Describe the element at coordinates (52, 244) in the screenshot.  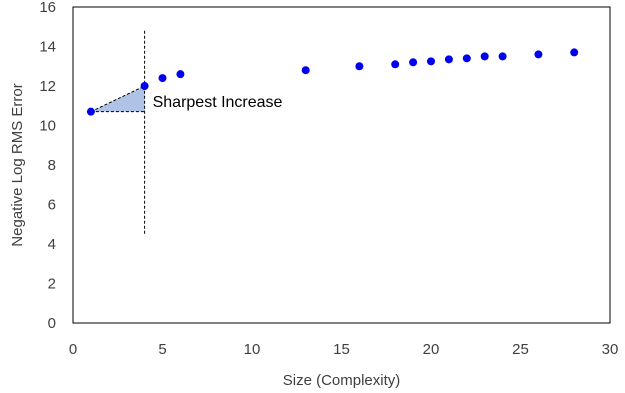
I see `y-tick-label: 4` at that location.